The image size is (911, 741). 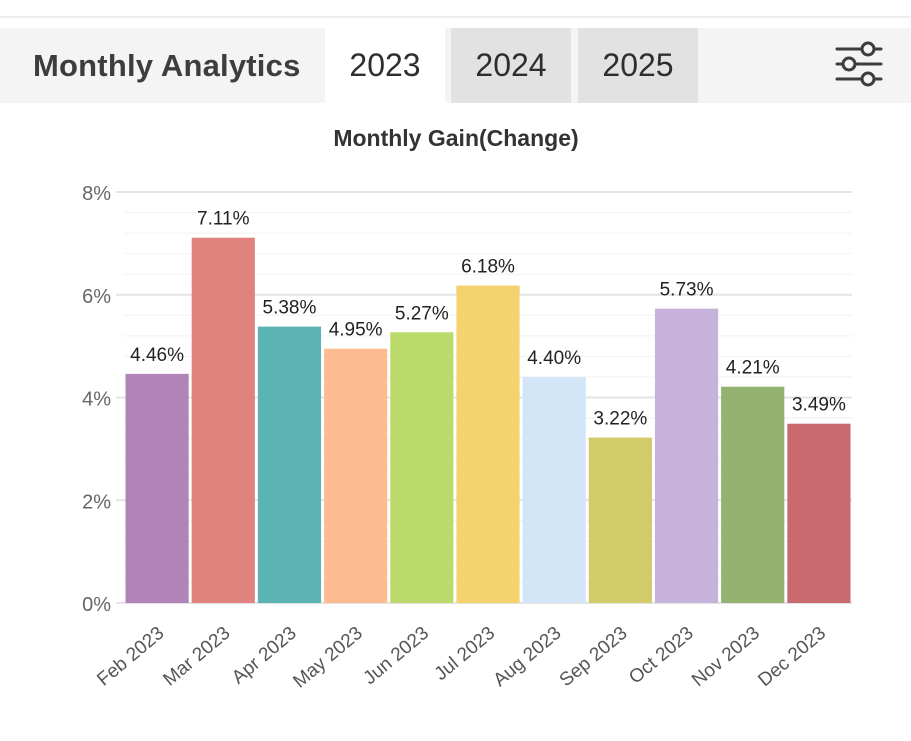 What do you see at coordinates (96, 605) in the screenshot?
I see `y-tick-label: 0%` at bounding box center [96, 605].